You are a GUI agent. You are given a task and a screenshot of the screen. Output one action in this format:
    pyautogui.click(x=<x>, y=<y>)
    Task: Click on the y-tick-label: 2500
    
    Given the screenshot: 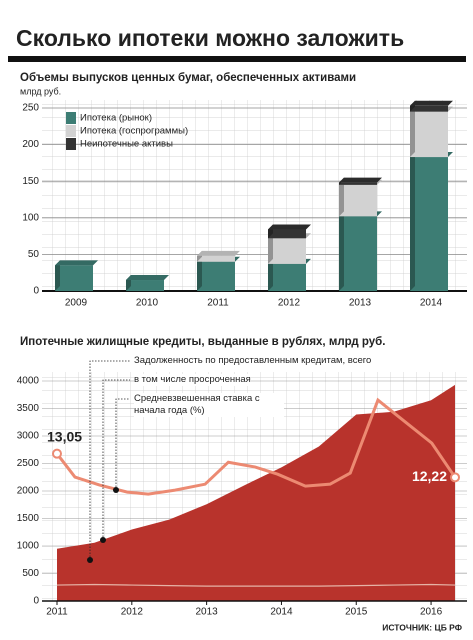 What is the action you would take?
    pyautogui.click(x=28, y=463)
    